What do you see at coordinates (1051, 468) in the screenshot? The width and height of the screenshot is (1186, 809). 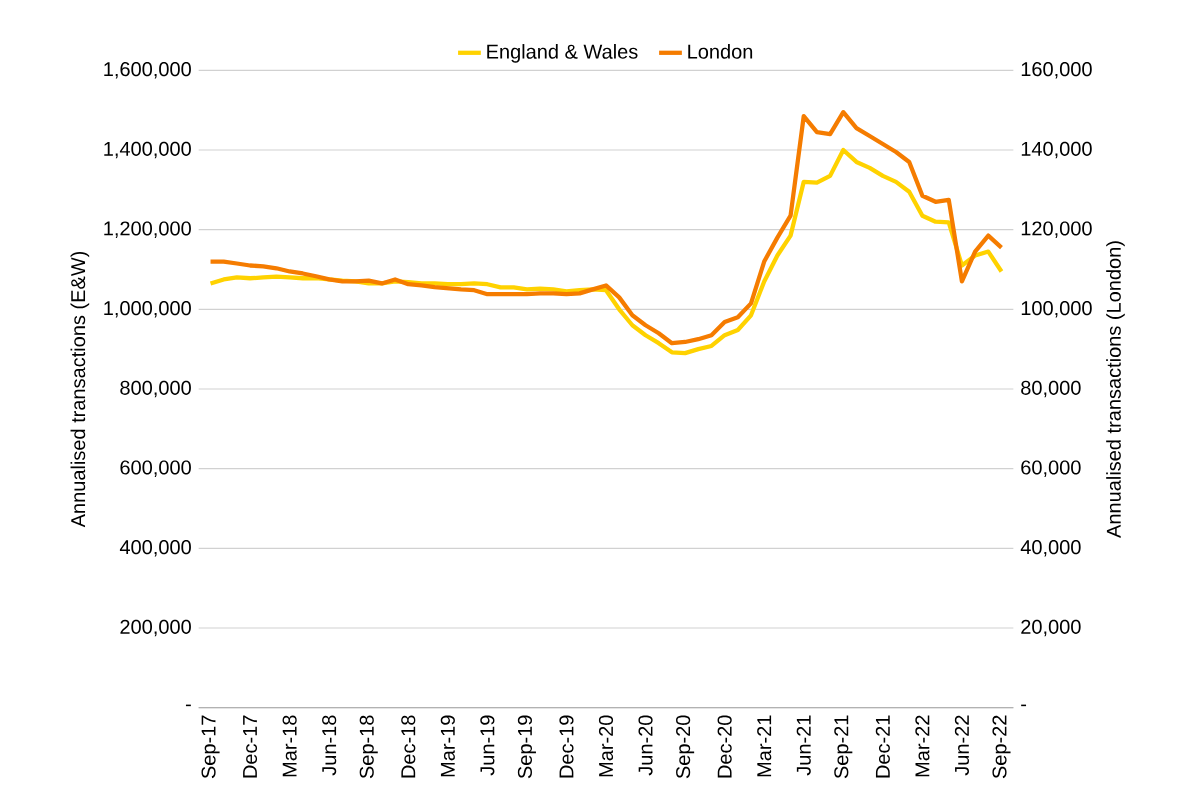 I see `y2-tick-label: 60,000` at bounding box center [1051, 468].